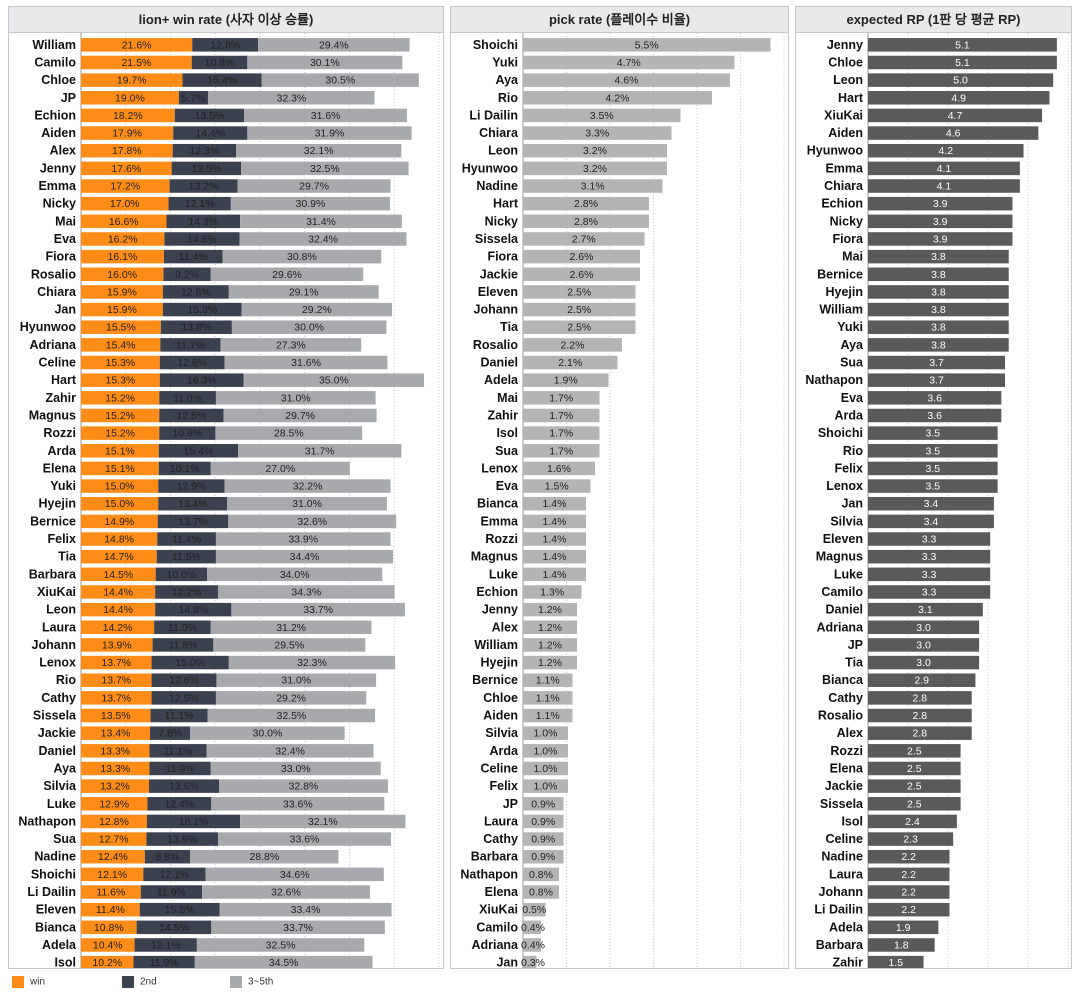 The image size is (1080, 1008). Describe the element at coordinates (505, 627) in the screenshot. I see `category-label: Alex` at that location.